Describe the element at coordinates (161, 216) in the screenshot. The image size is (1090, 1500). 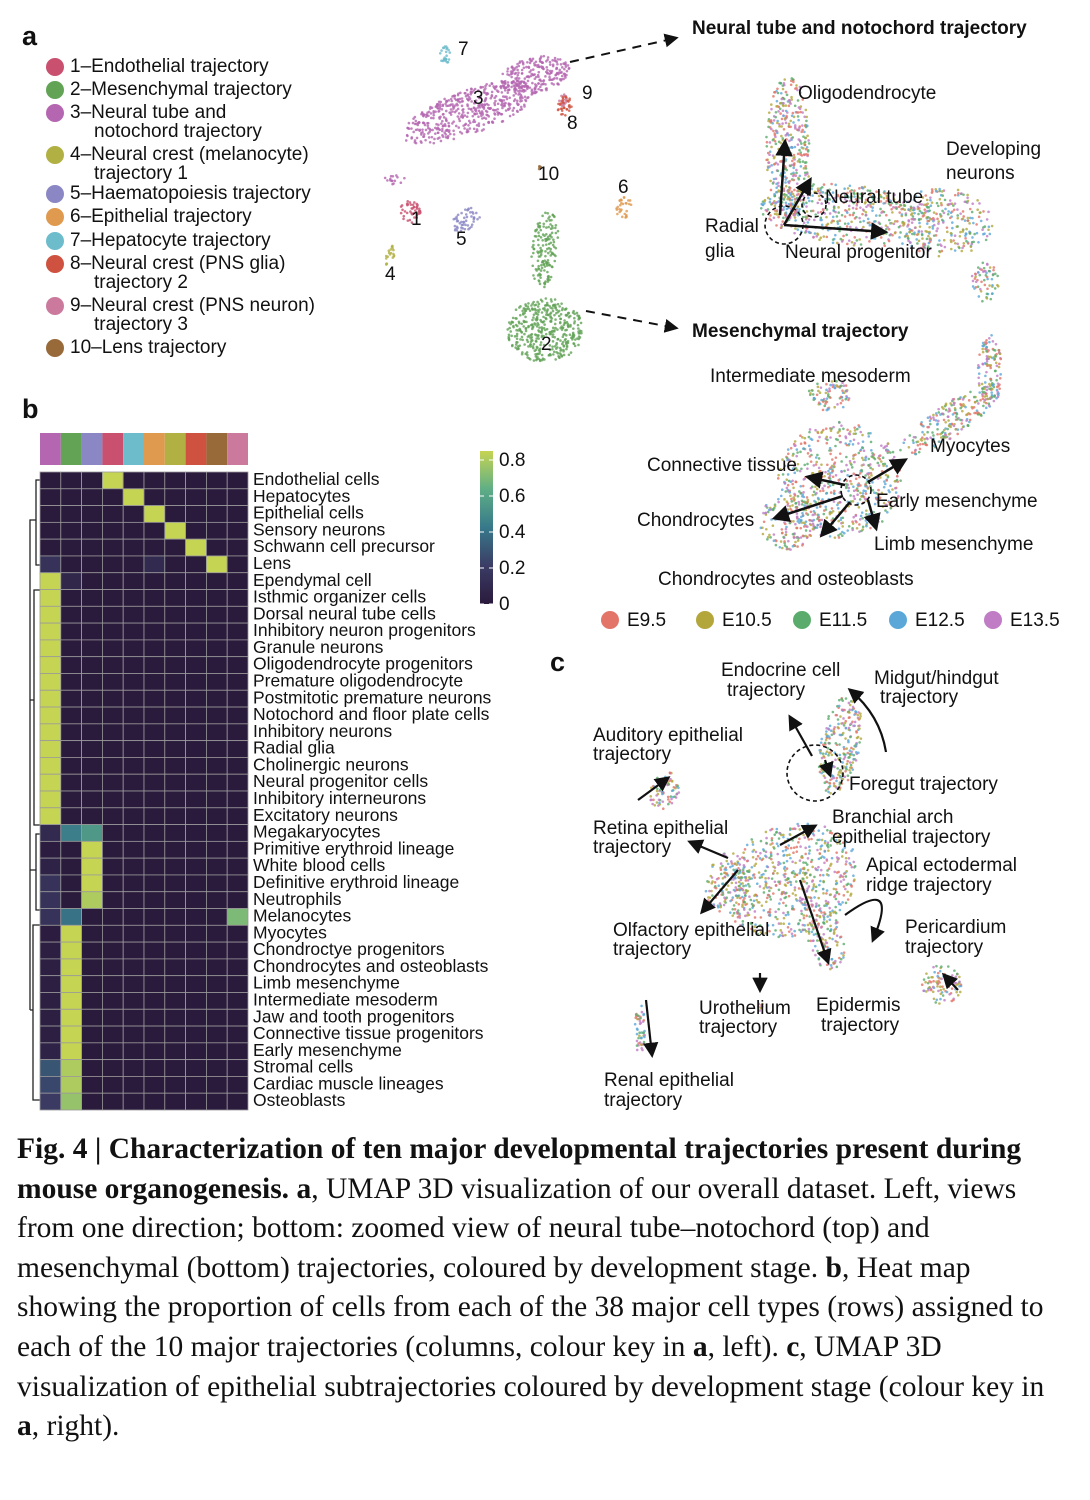
I see `legend-label: 6–Epithelial trajectory` at that location.